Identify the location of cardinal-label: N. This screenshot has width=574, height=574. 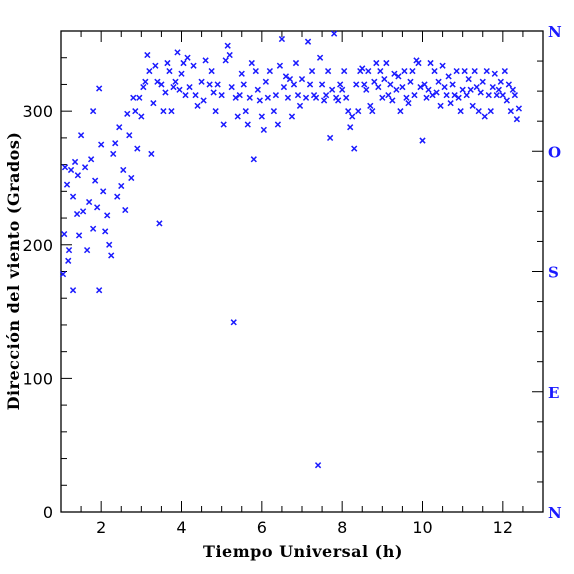
(555, 513).